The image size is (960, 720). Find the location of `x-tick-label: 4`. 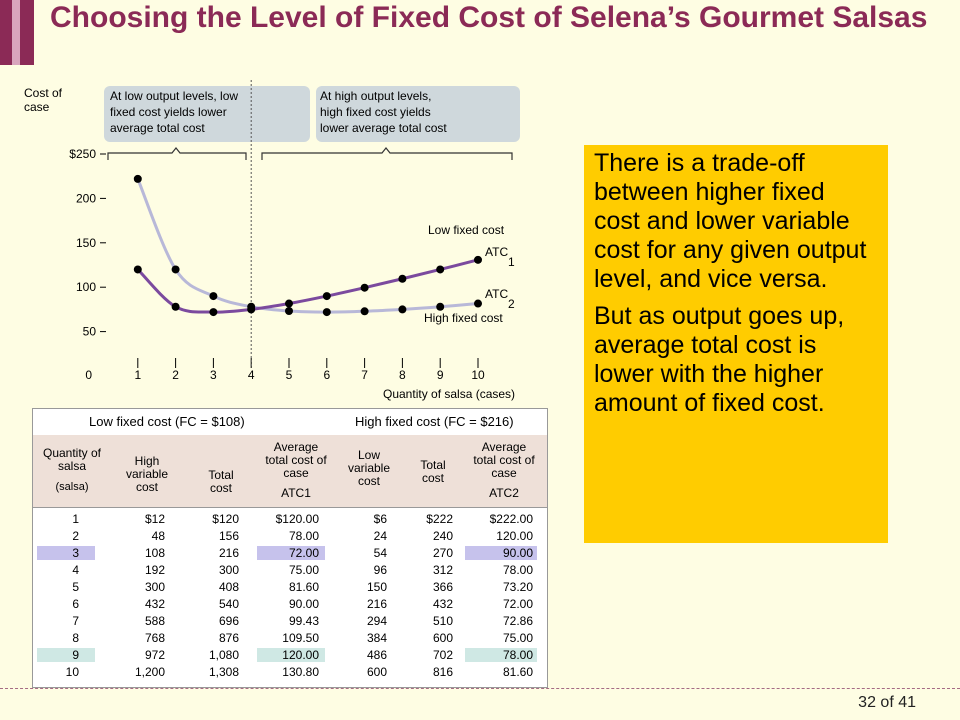

x-tick-label: 4 is located at coordinates (251, 375).